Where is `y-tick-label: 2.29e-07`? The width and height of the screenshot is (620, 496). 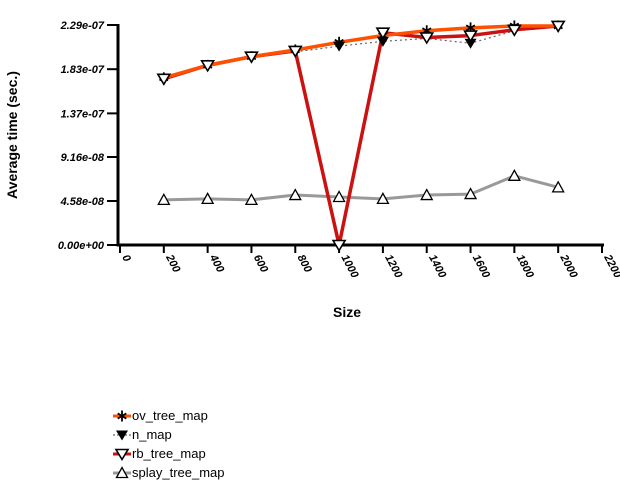 y-tick-label: 2.29e-07 is located at coordinates (82, 26).